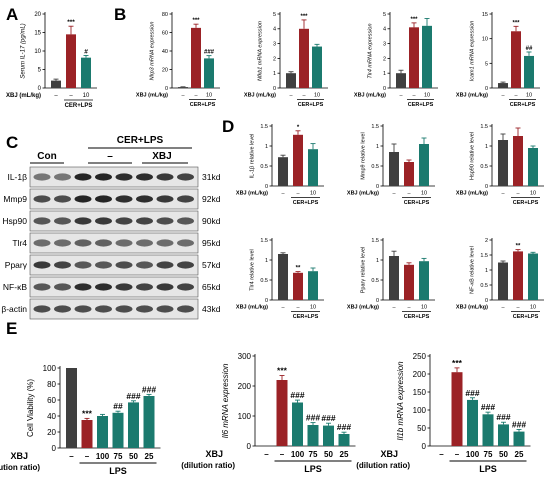 Image resolution: width=550 pixels, height=489 pixels. I want to click on y-tick-label: 1, so click(377, 147).